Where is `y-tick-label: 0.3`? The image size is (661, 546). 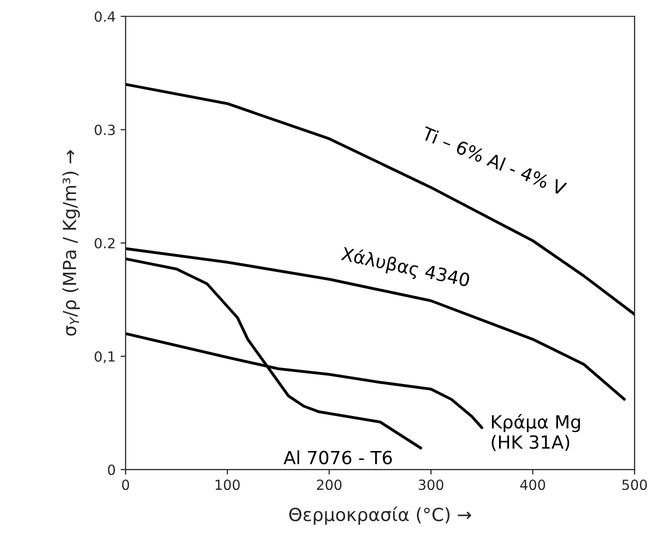 y-tick-label: 0.3 is located at coordinates (104, 130).